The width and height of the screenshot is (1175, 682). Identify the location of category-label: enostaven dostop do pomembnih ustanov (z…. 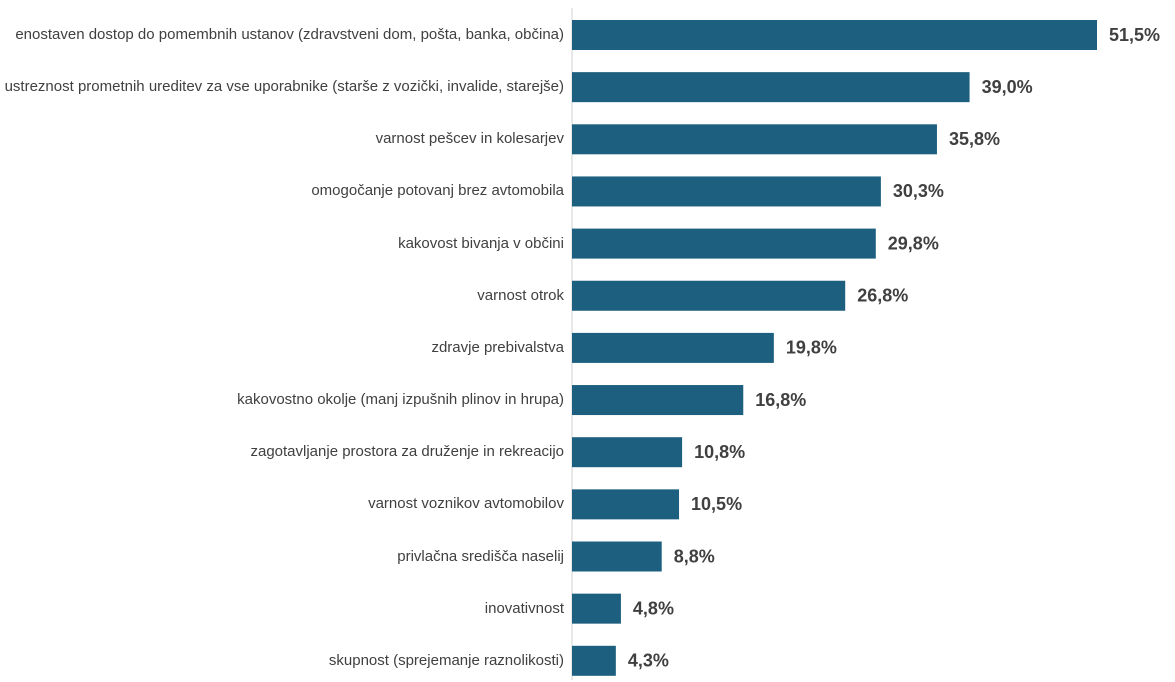
(289, 34).